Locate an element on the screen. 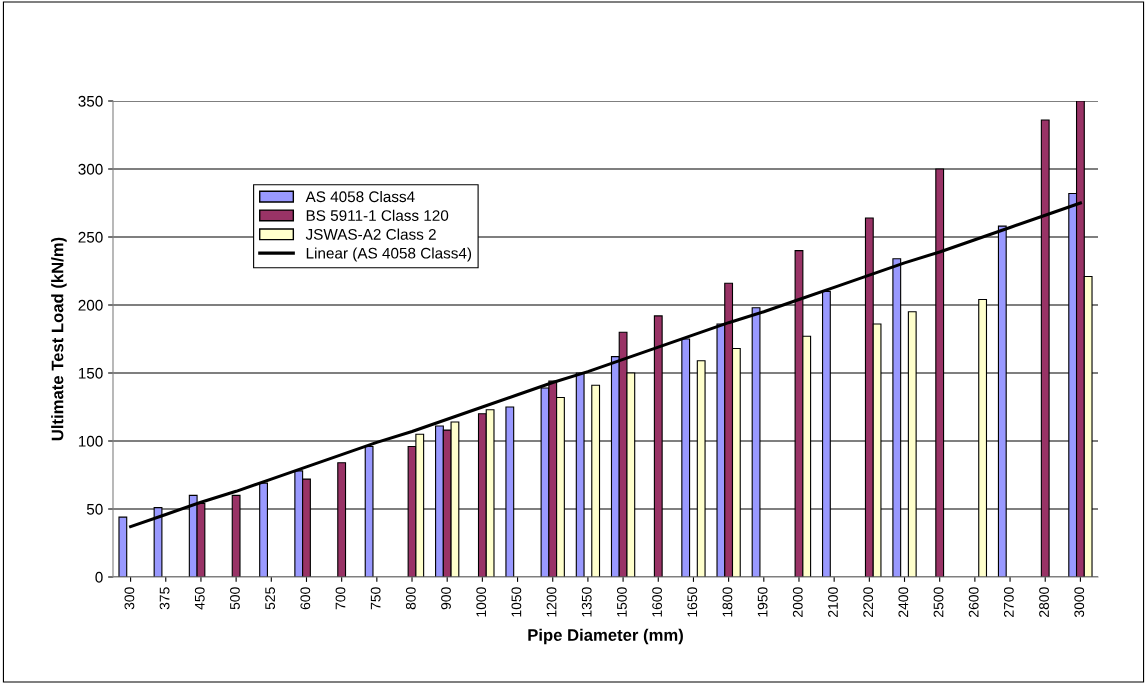  x-tick-label: 500 is located at coordinates (235, 598).